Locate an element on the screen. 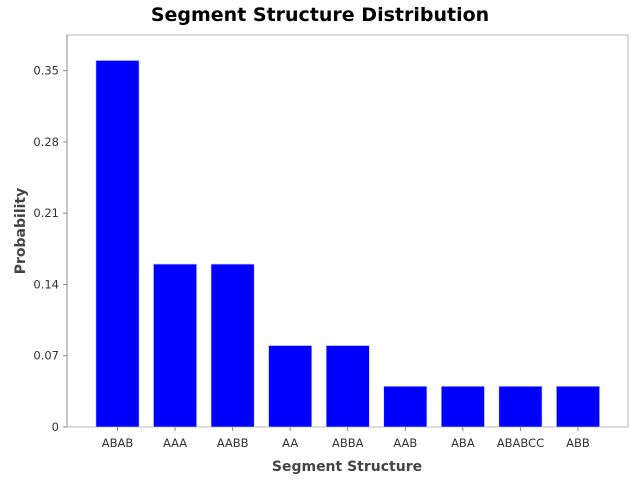  y-tick-label: 0.28 is located at coordinates (46, 142).